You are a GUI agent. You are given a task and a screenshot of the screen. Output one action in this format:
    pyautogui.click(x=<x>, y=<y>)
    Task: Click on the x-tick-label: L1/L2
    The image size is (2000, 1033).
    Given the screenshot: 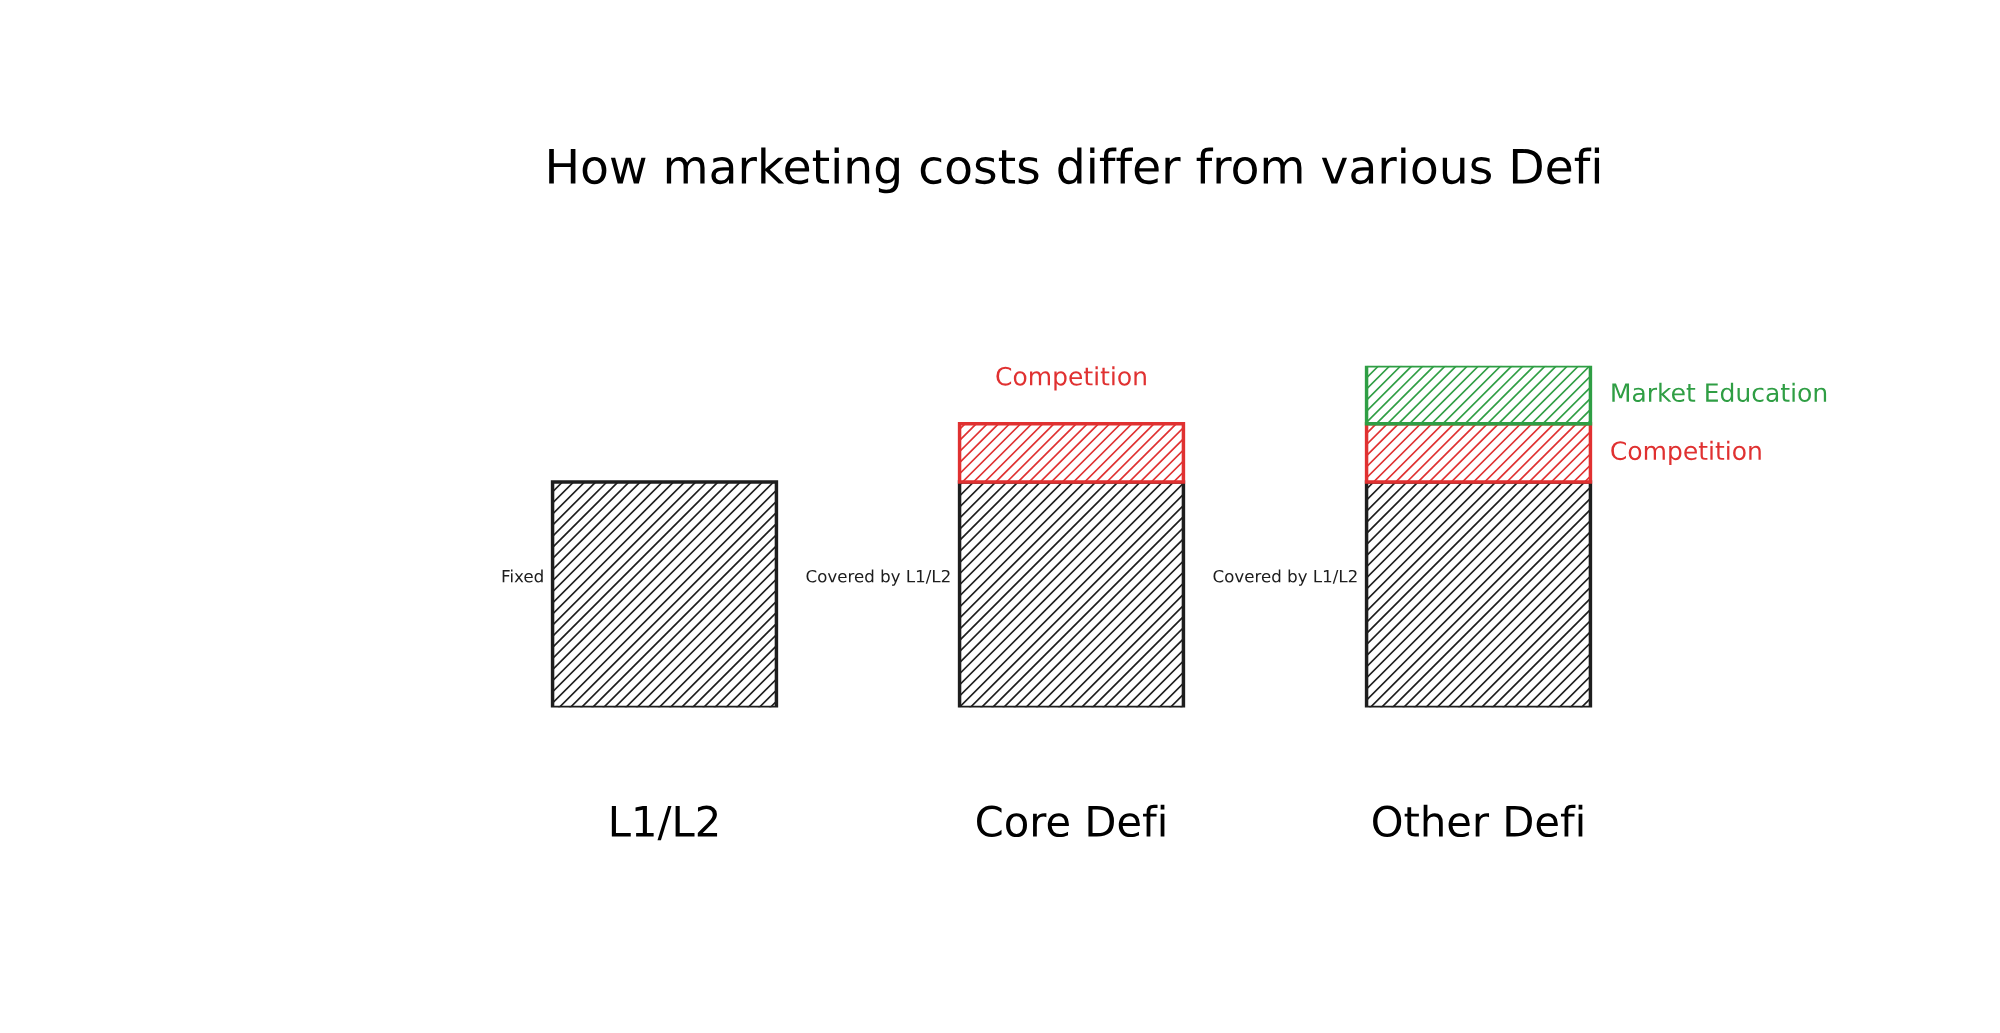 What is the action you would take?
    pyautogui.click(x=664, y=823)
    